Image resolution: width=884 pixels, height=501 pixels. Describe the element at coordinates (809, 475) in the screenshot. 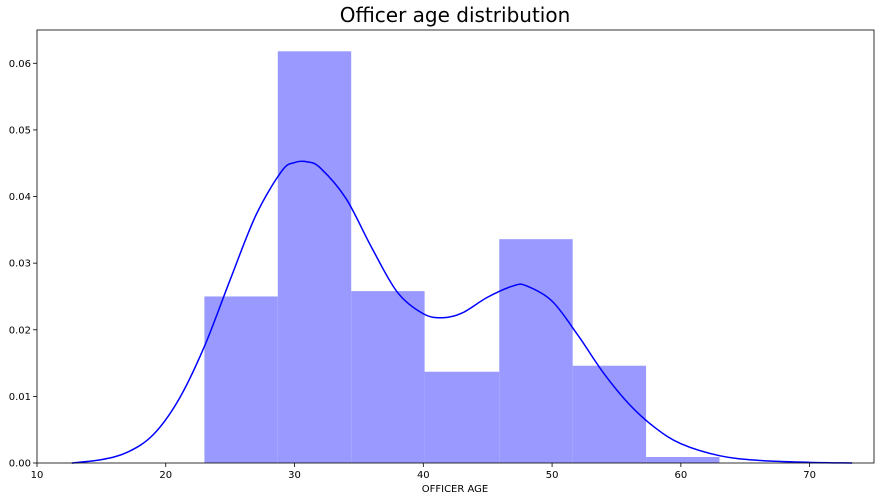

I see `x-tick-label: 70` at that location.